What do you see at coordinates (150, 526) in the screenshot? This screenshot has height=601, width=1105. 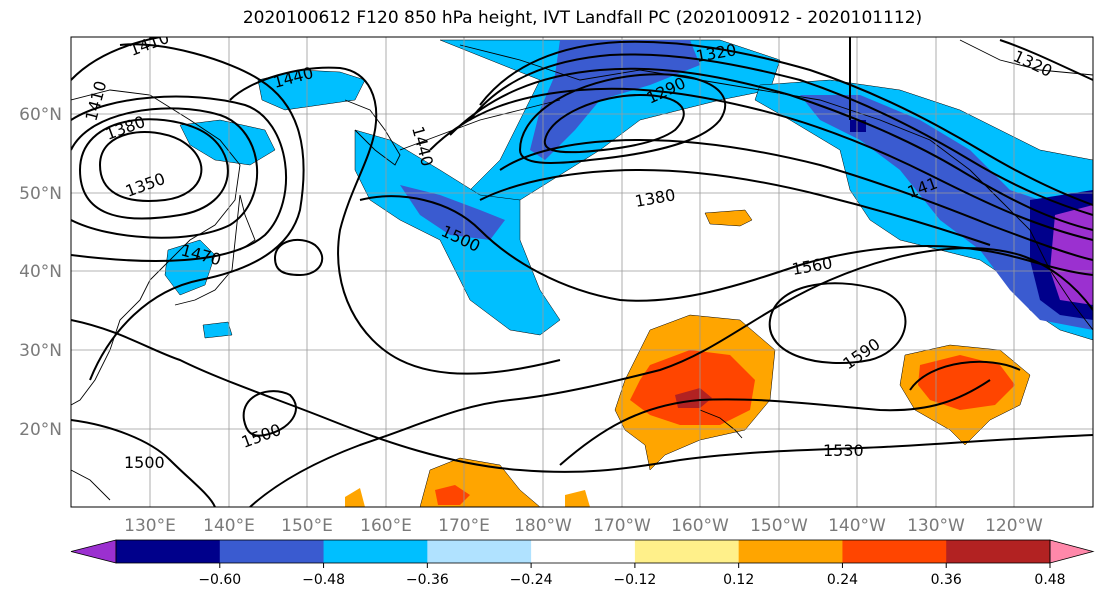 I see `lon-label-130e: 130°E` at bounding box center [150, 526].